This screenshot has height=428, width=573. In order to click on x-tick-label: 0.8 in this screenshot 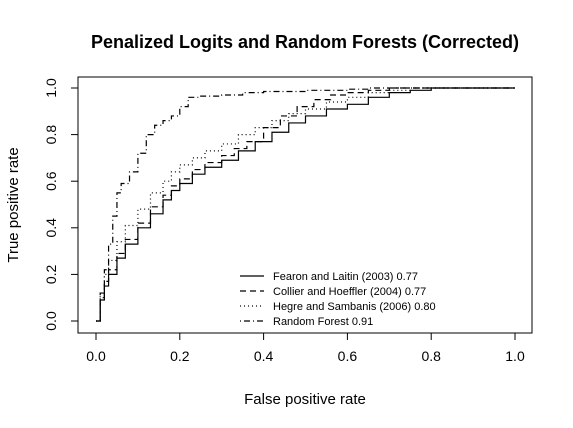, I will do `click(431, 356)`.